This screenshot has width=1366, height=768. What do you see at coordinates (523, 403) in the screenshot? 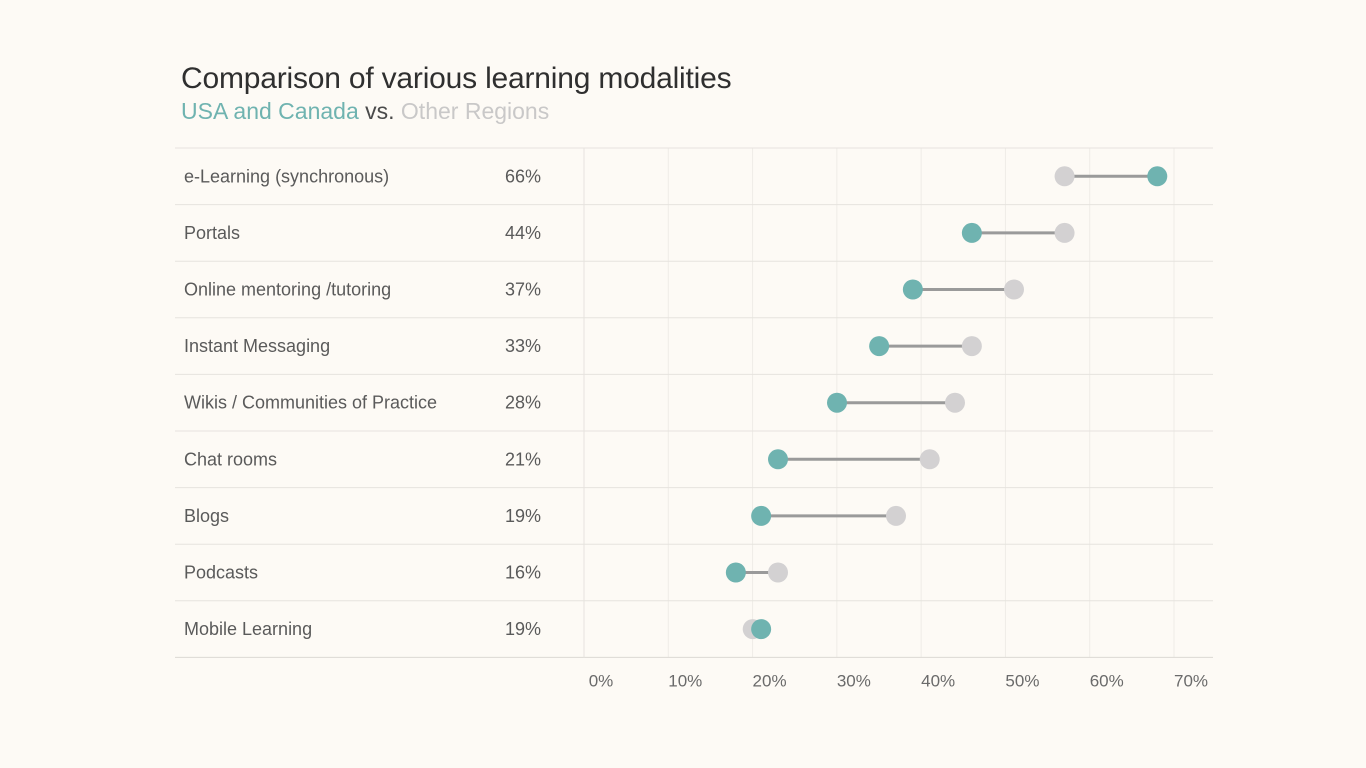
I see `value-label: 28%` at bounding box center [523, 403].